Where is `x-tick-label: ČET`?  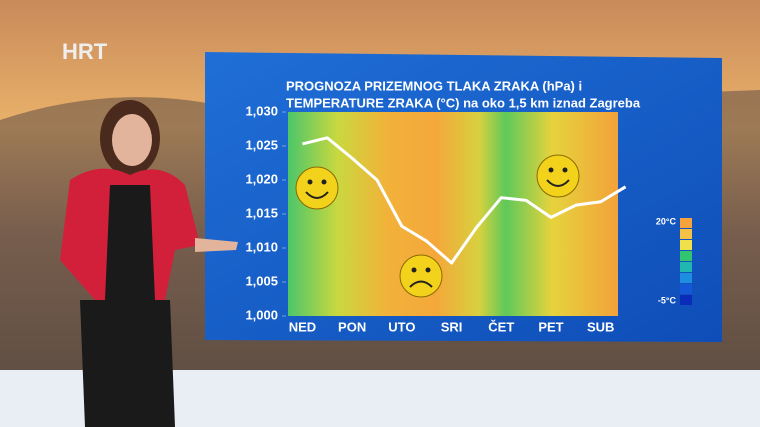
x-tick-label: ČET is located at coordinates (501, 326).